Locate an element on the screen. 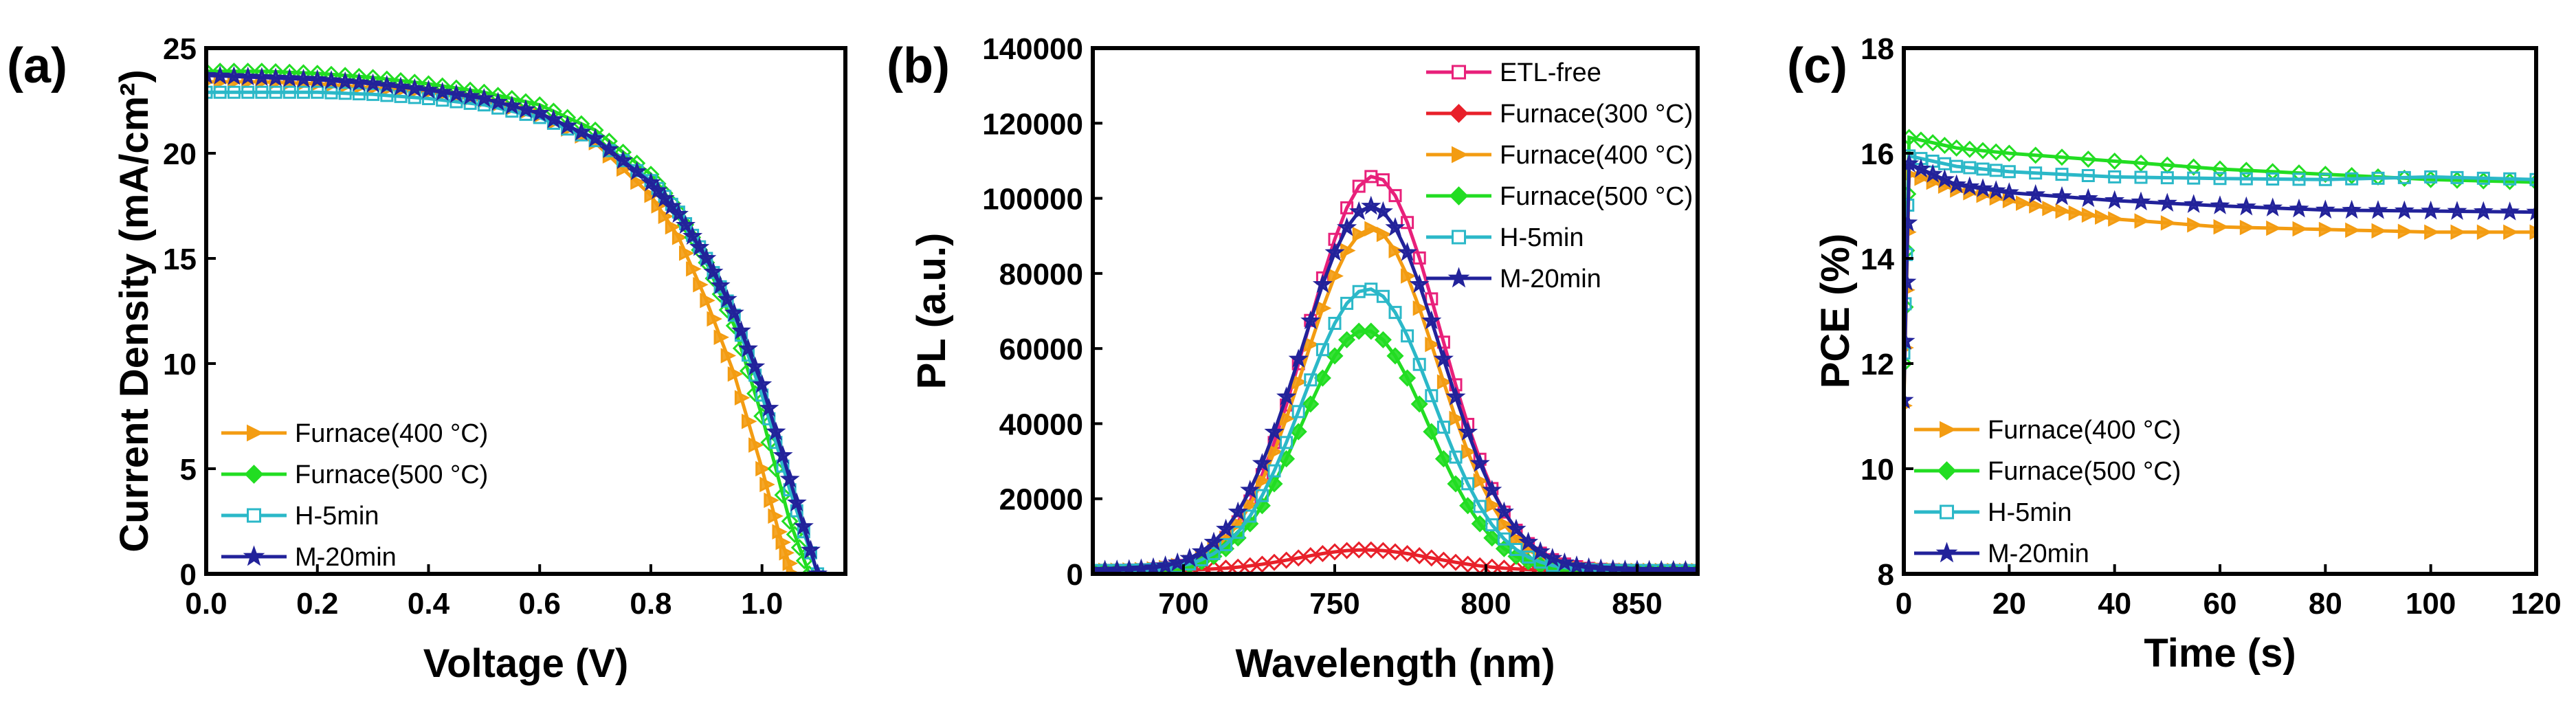  legend-label: M-20min is located at coordinates (2039, 553).